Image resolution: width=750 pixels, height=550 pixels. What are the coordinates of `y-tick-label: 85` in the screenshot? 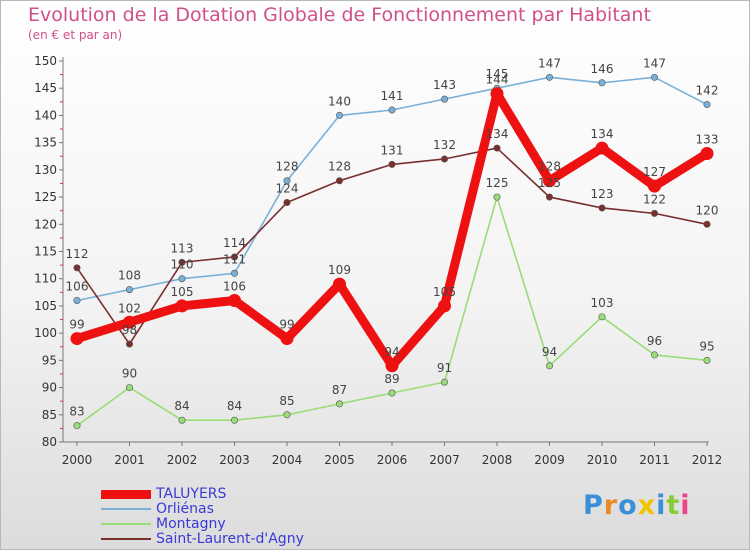 It's located at (49, 415).